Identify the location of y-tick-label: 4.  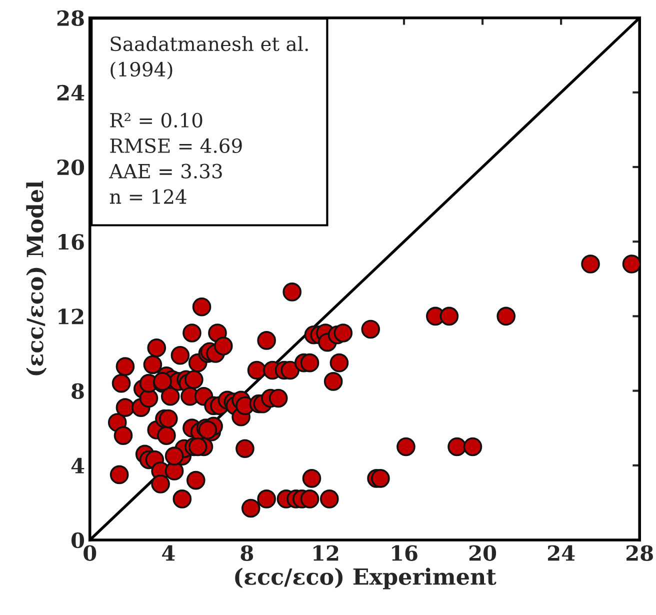
(77, 466).